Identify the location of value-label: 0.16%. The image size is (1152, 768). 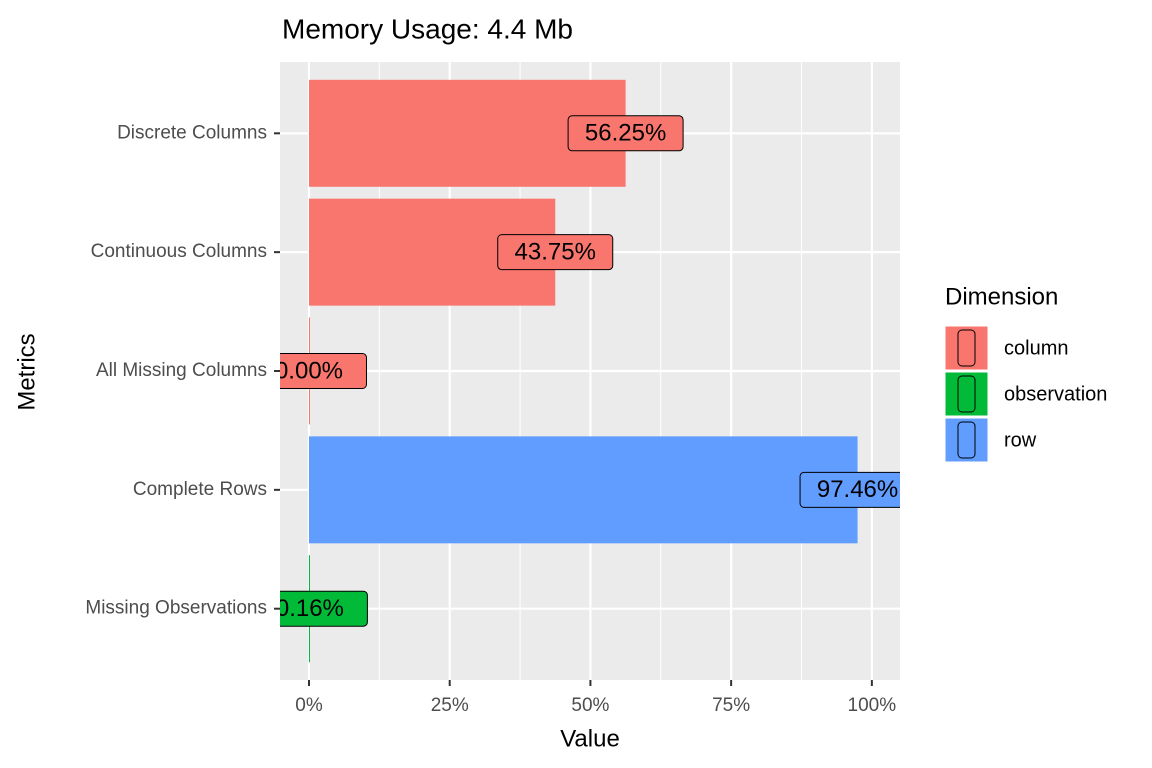
(310, 608).